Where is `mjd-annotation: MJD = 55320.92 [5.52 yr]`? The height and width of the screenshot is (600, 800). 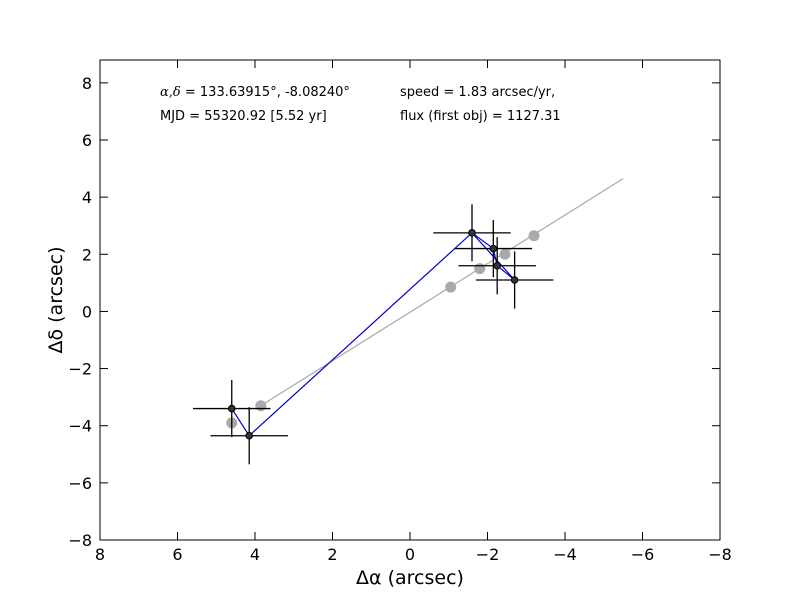 mjd-annotation: MJD = 55320.92 [5.52 yr] is located at coordinates (243, 116).